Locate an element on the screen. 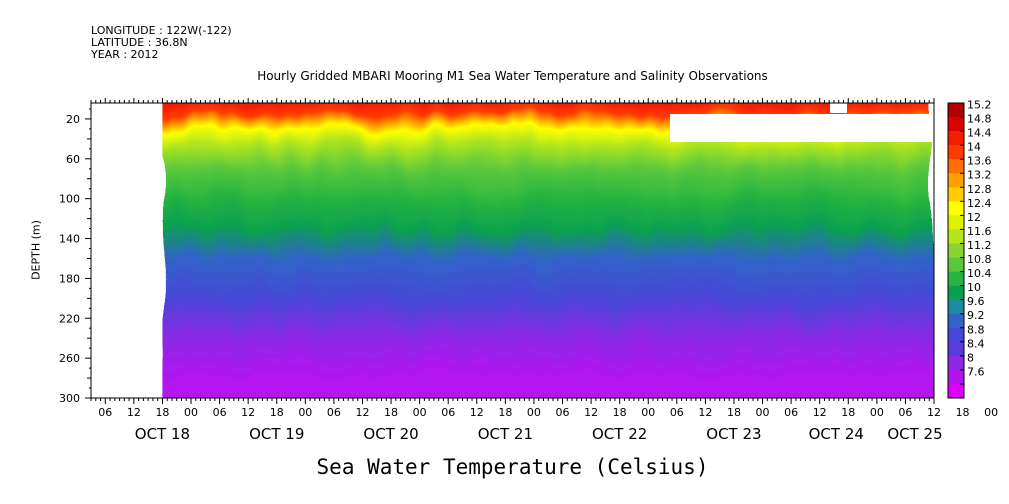  colorbar-level-label: 8.8 is located at coordinates (976, 329).